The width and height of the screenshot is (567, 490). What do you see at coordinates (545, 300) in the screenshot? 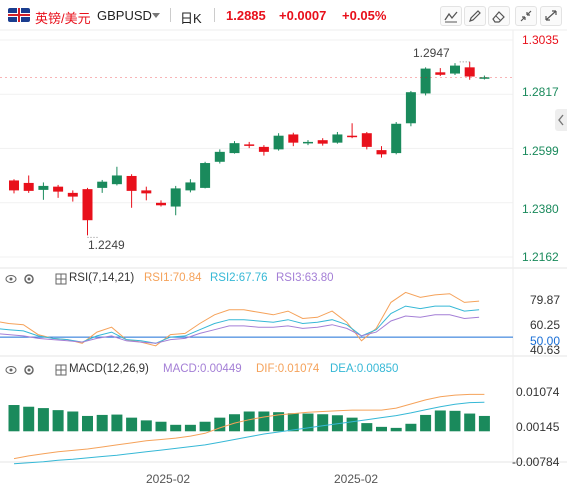
I see `rsi-y-tick: 79.87` at bounding box center [545, 300].